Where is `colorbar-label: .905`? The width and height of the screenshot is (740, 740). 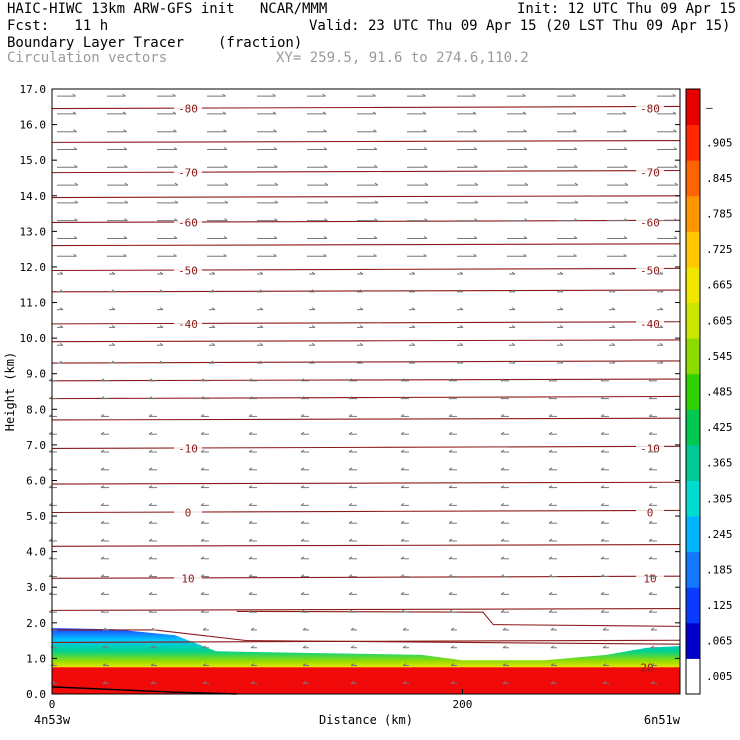 colorbar-label: .905 is located at coordinates (719, 142).